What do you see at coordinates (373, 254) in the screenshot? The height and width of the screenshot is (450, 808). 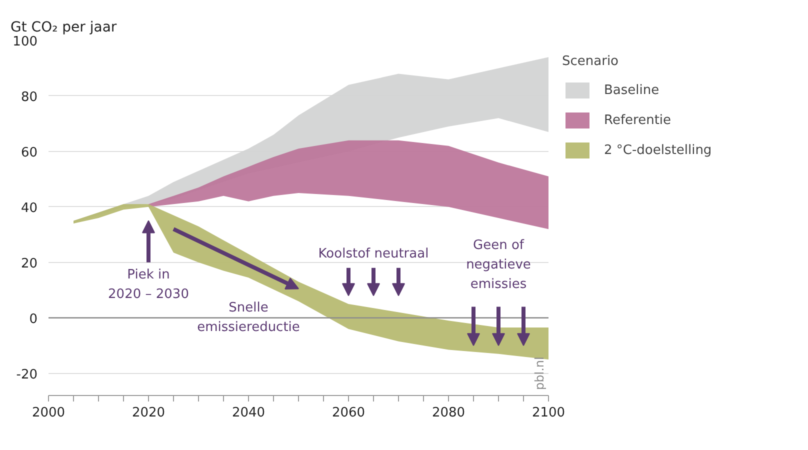 I see `annotation: Koolstof neutraal` at bounding box center [373, 254].